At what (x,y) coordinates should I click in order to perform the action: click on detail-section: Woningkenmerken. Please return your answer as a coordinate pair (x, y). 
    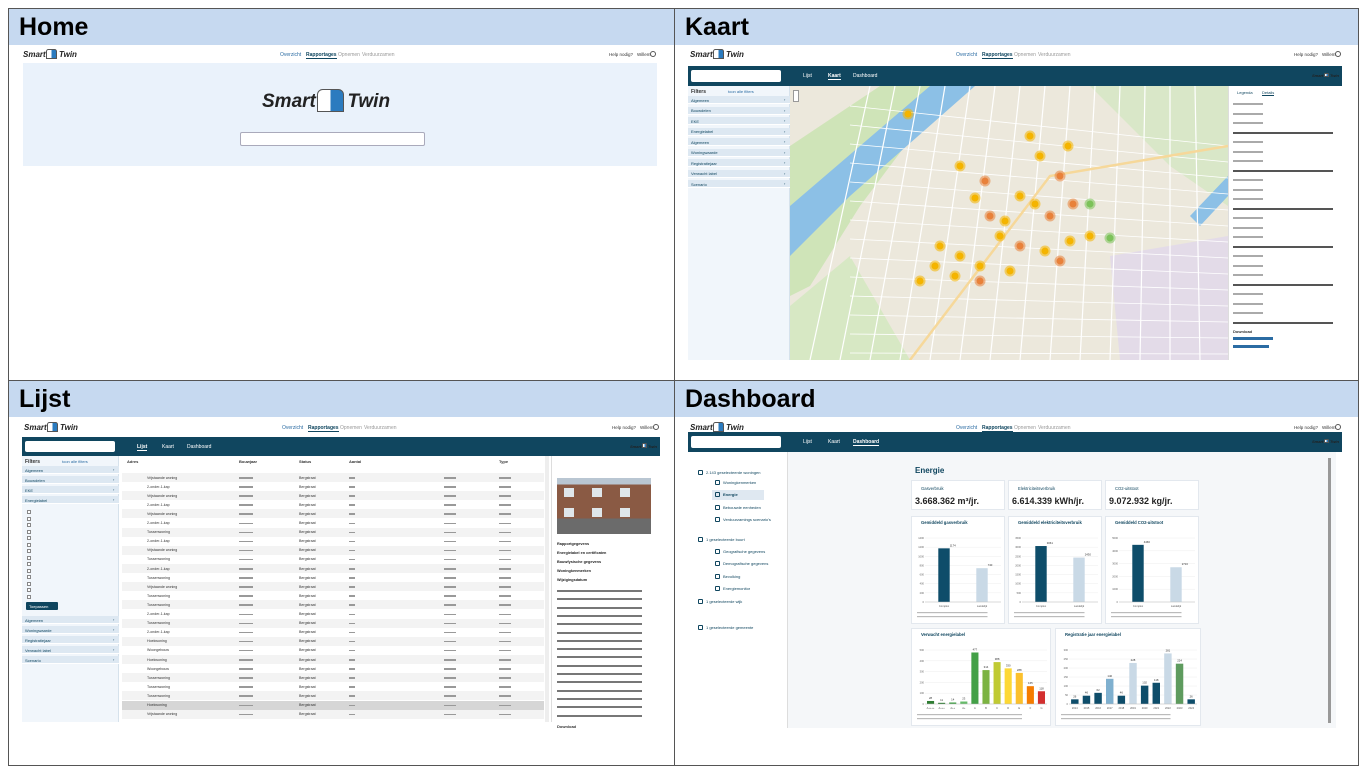
    Looking at the image, I should click on (574, 571).